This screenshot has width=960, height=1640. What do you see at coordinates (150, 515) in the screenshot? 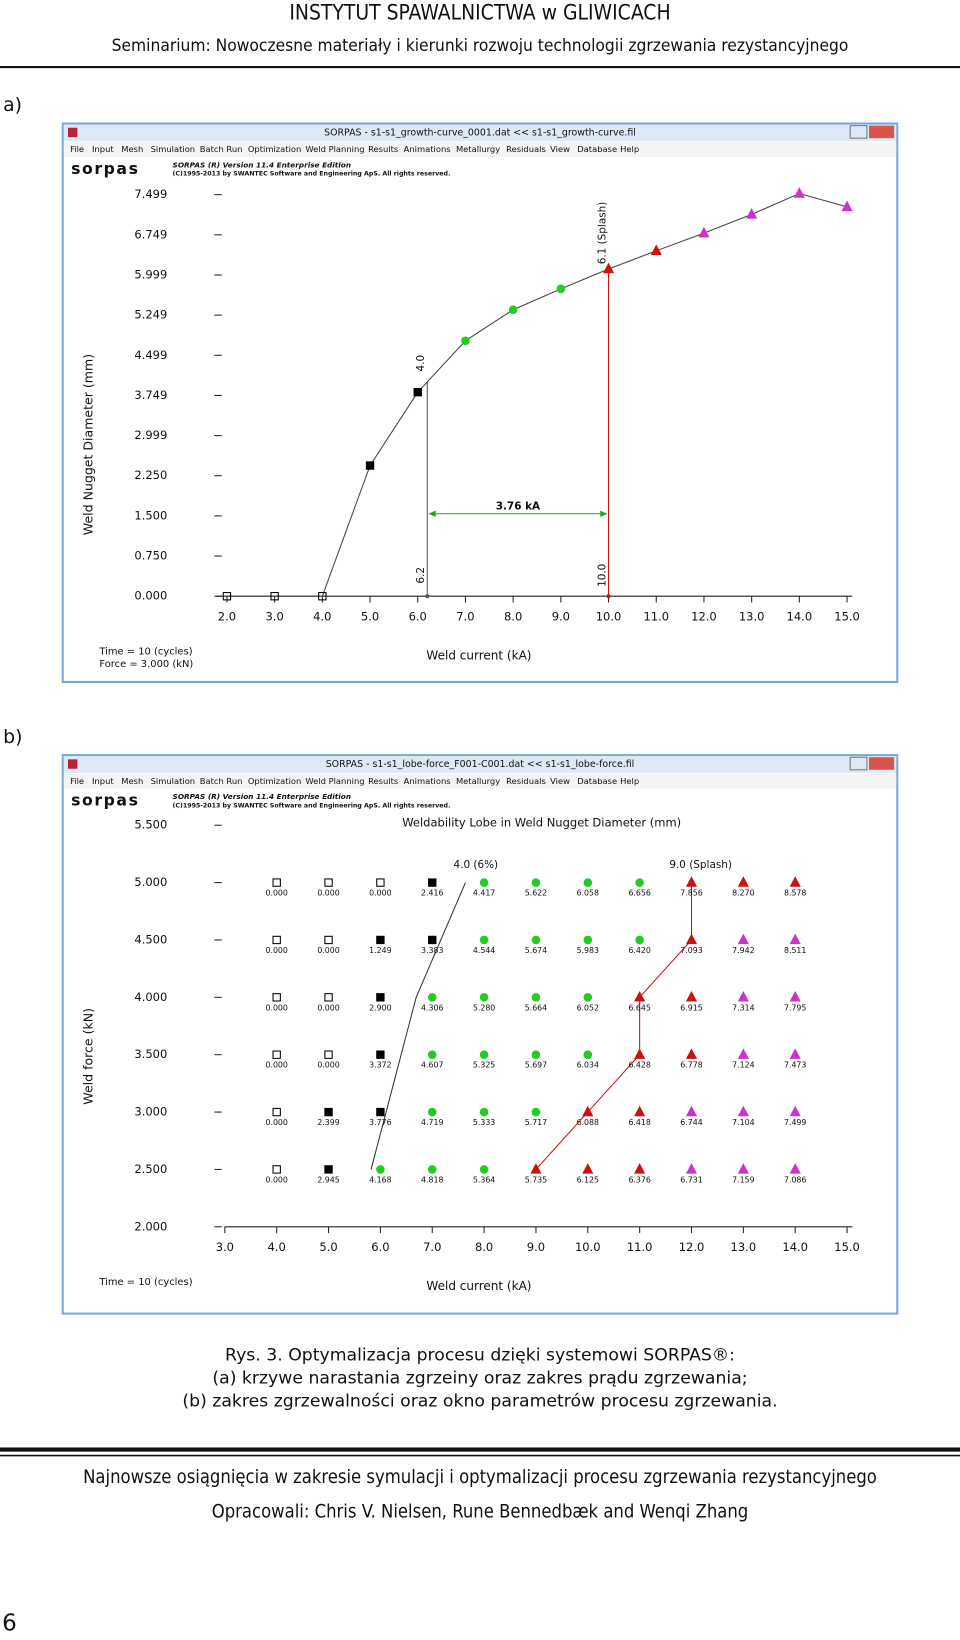
I see `y-tick-label: 1.500` at bounding box center [150, 515].